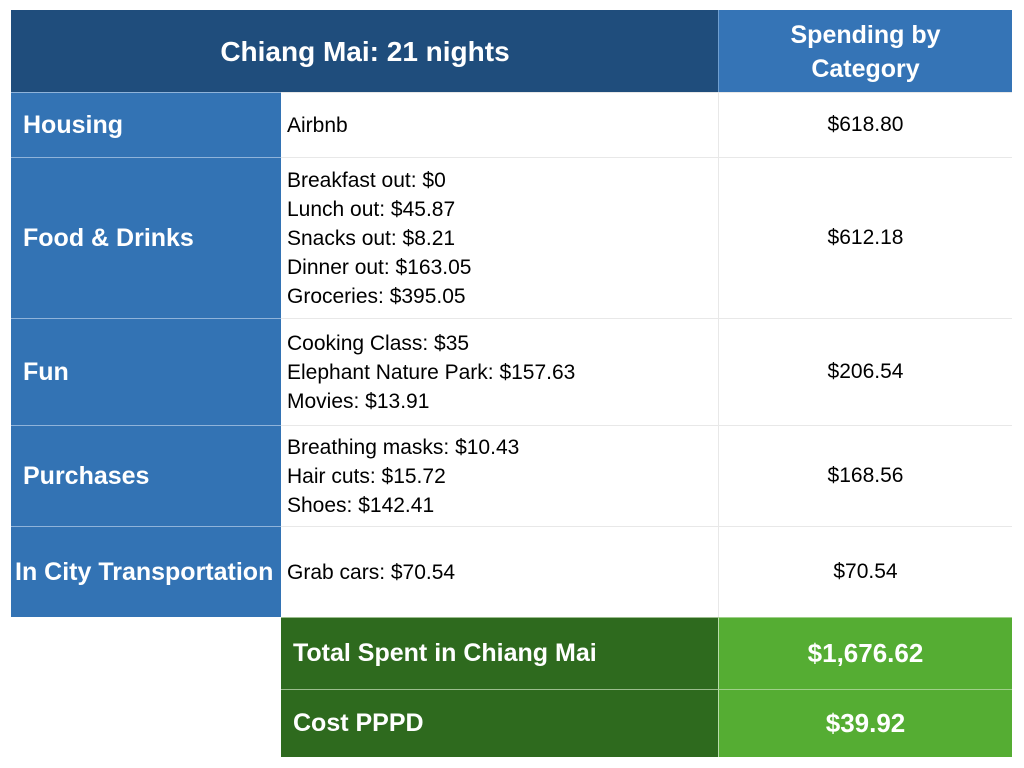  Describe the element at coordinates (146, 371) in the screenshot. I see `category-label: Fun` at that location.